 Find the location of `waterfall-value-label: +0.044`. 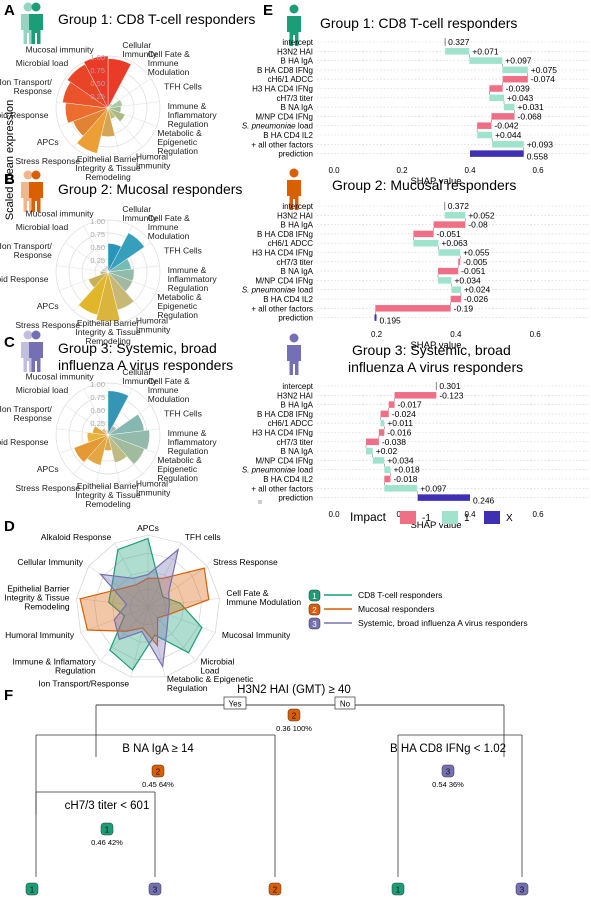

waterfall-value-label: +0.044 is located at coordinates (508, 135).